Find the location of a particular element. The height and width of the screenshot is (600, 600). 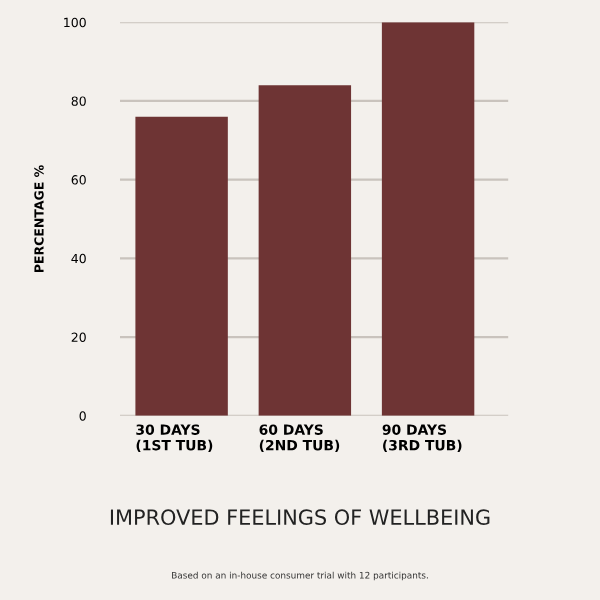

text: IMPROVED FEELINGS OF WELLBEING is located at coordinates (300, 517).